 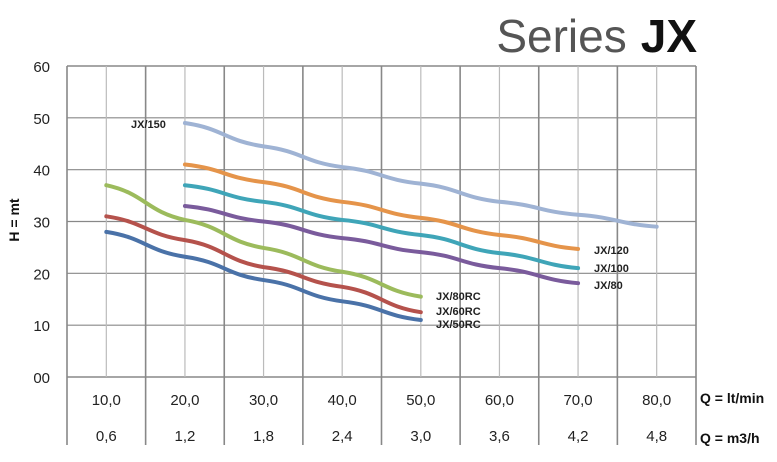 What do you see at coordinates (458, 312) in the screenshot?
I see `series-label: JX/60RC` at bounding box center [458, 312].